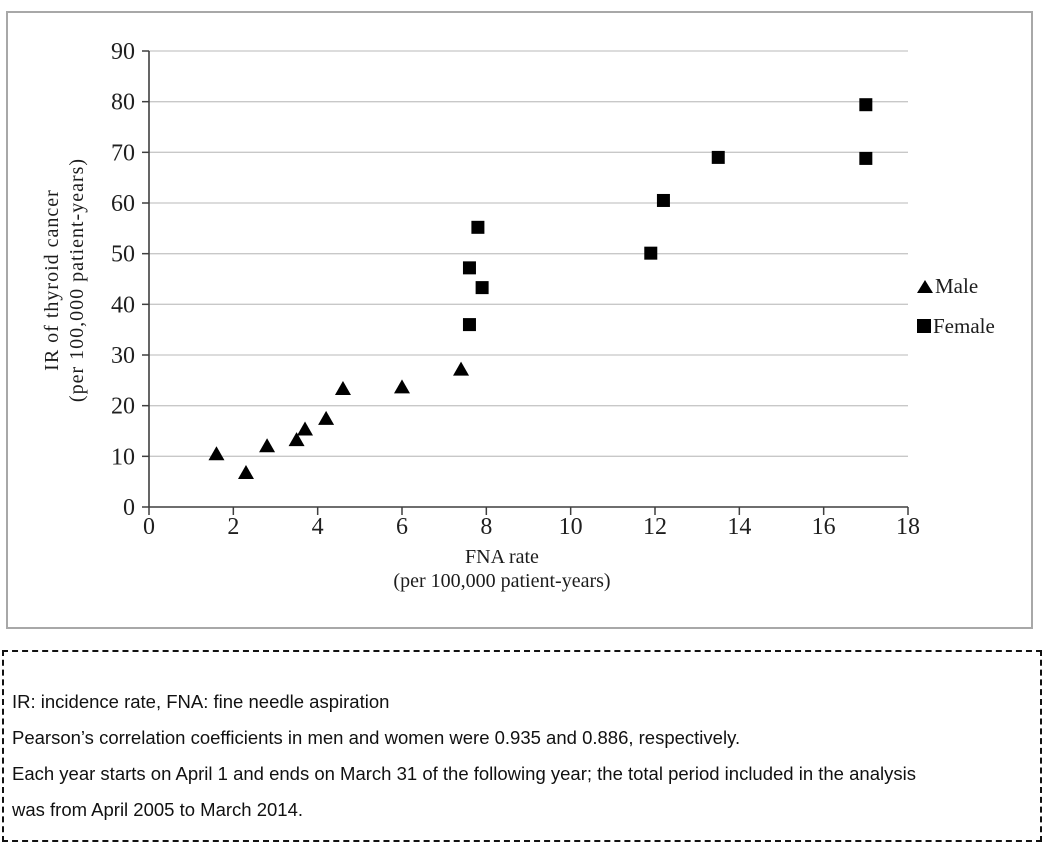 The width and height of the screenshot is (1042, 846). What do you see at coordinates (502, 581) in the screenshot?
I see `x-axis-title-line2: (per 100,000 patient-years)` at bounding box center [502, 581].